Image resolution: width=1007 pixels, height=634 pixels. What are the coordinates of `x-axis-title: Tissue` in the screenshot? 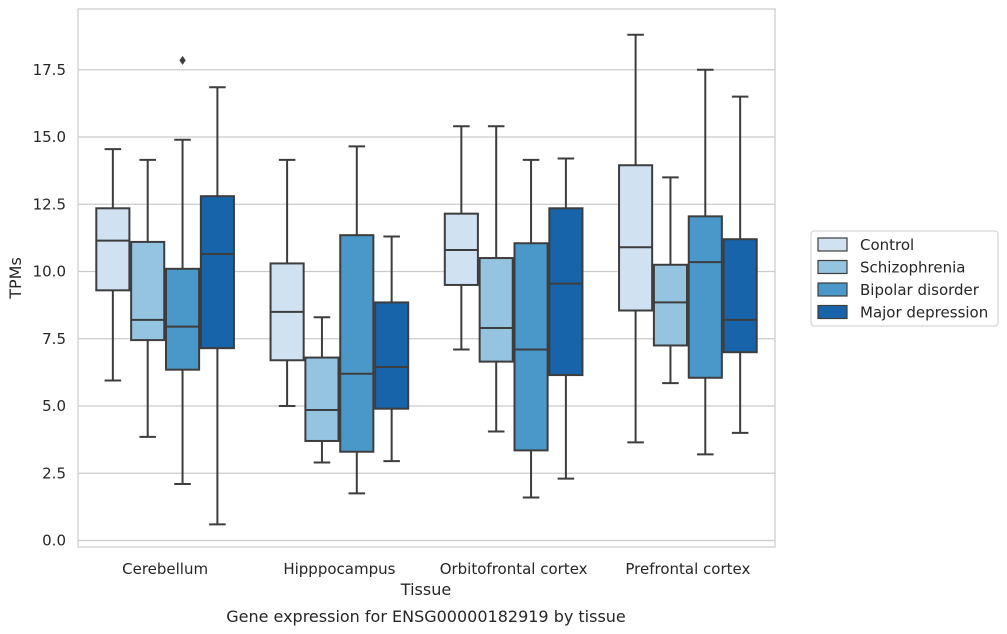 It's located at (425, 589).